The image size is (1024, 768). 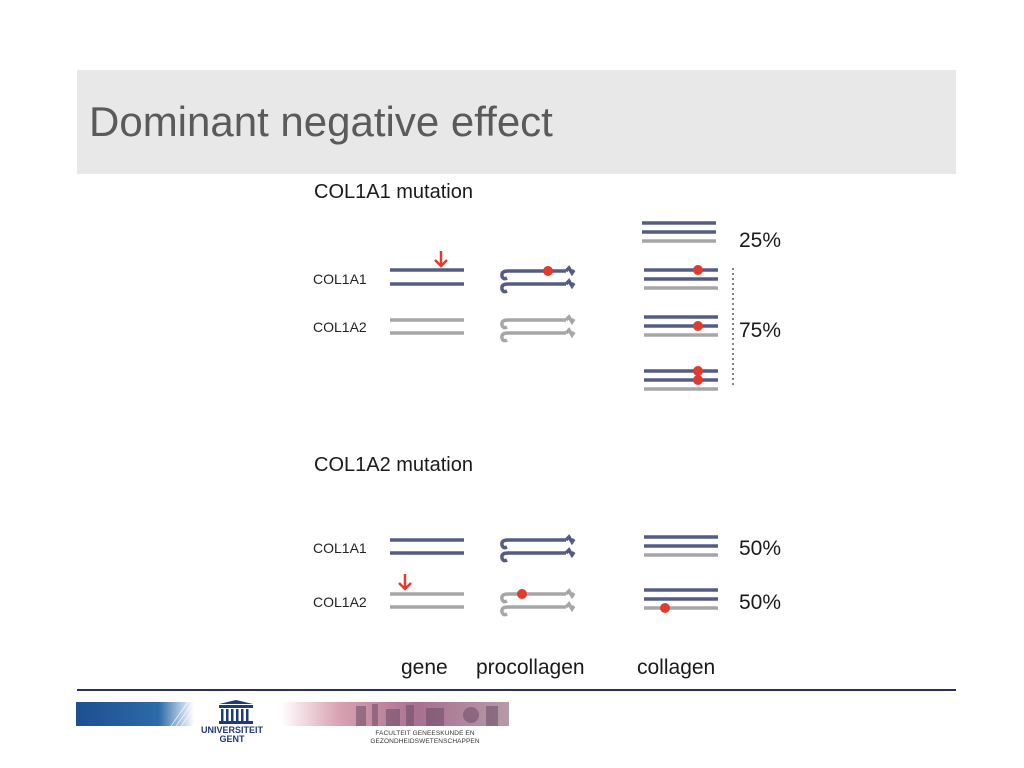 What do you see at coordinates (681, 380) in the screenshot?
I see `collagen-trimer-two-mutant` at bounding box center [681, 380].